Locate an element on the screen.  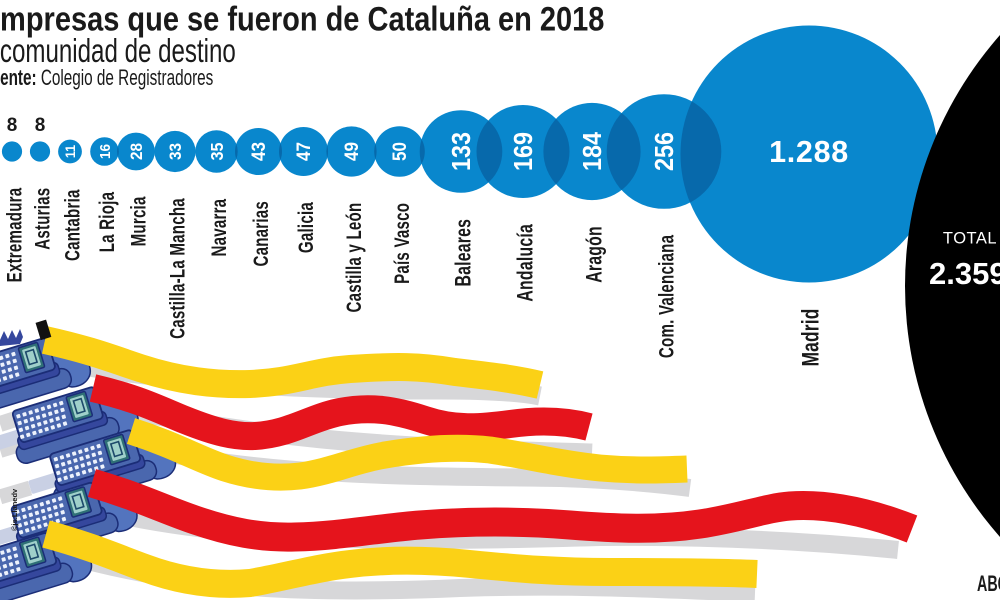
svg-text: 47 is located at coordinates (303, 151).